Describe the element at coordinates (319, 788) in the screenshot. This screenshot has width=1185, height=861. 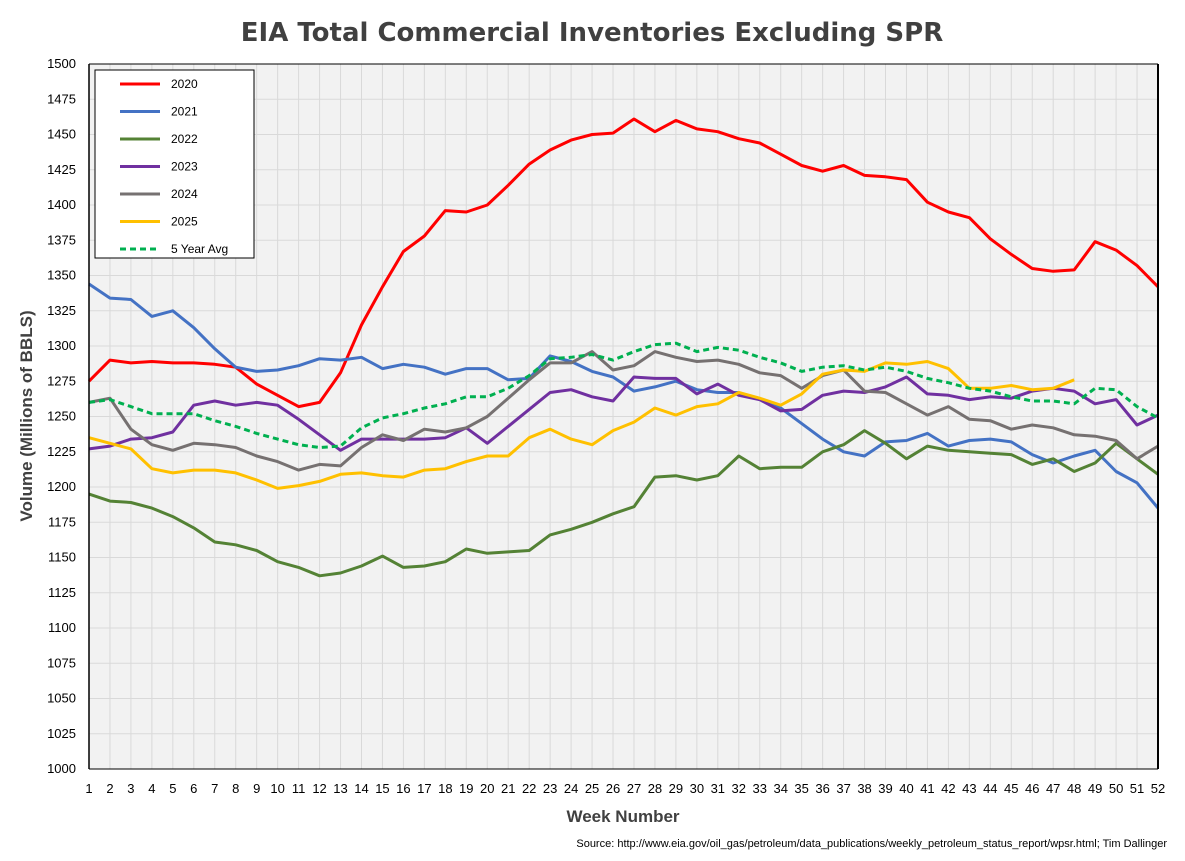
I see `x-tick-label: 12` at that location.